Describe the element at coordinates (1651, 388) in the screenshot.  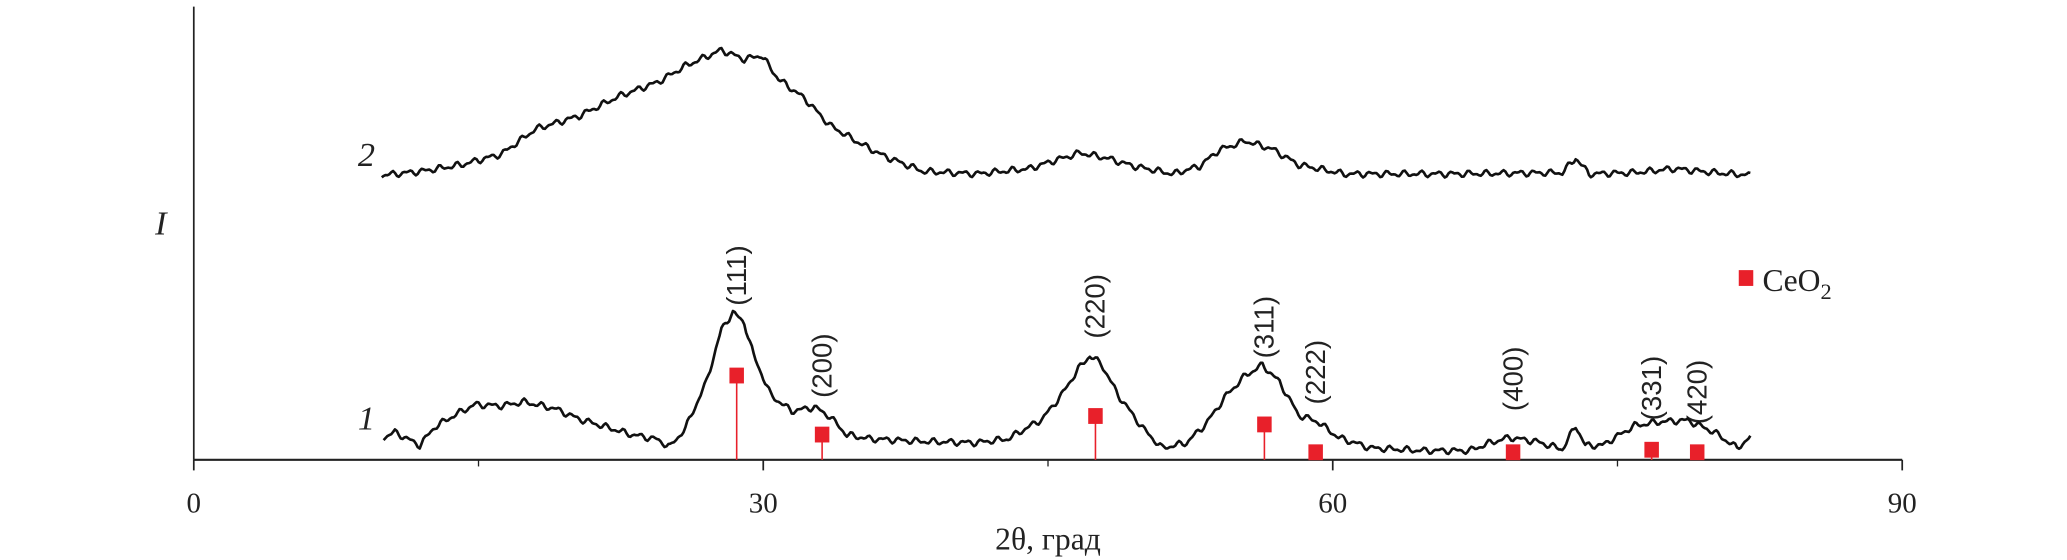
I see `hkl-label: (331)` at that location.